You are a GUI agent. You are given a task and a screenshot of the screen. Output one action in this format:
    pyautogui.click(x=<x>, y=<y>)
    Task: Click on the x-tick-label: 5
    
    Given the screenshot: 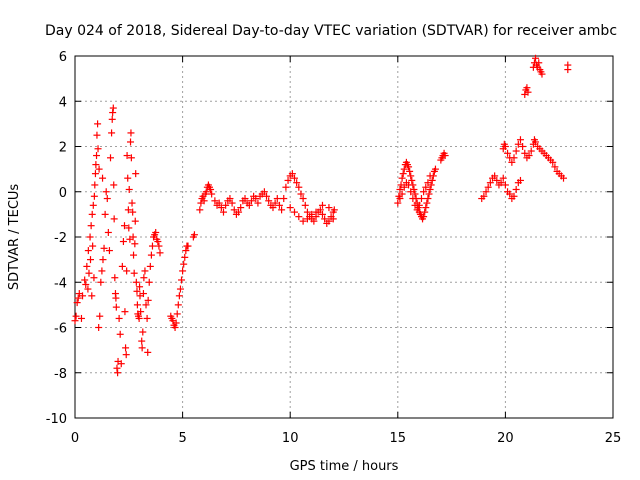 What is the action you would take?
    pyautogui.click(x=182, y=438)
    